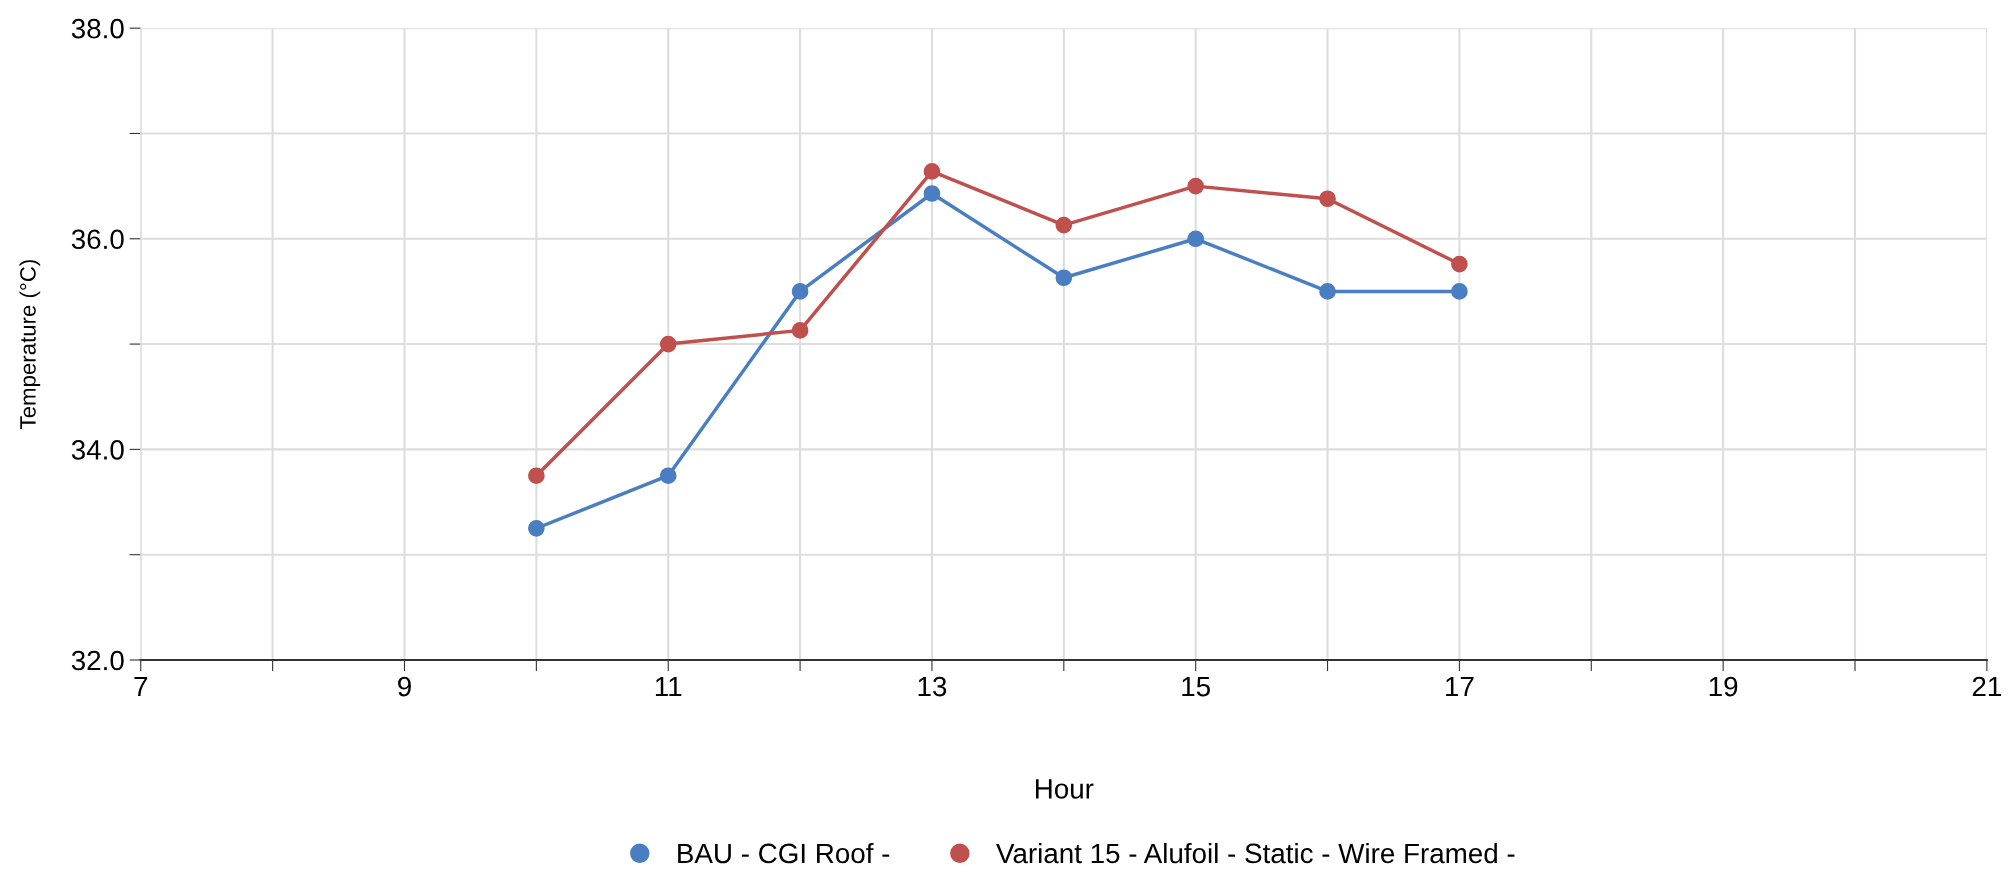  I want to click on y-axis-title: Temperature (°C), so click(30, 344).